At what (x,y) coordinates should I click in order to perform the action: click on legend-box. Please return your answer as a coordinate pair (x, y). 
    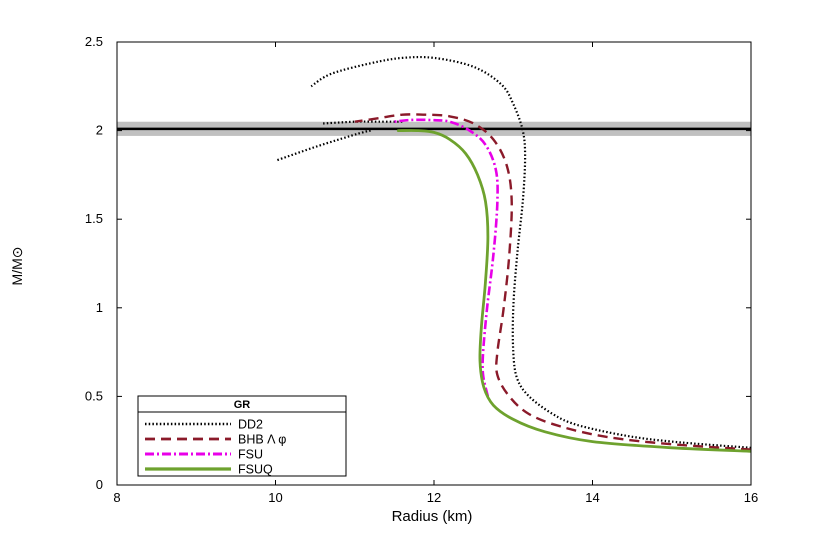
    Looking at the image, I should click on (242, 436).